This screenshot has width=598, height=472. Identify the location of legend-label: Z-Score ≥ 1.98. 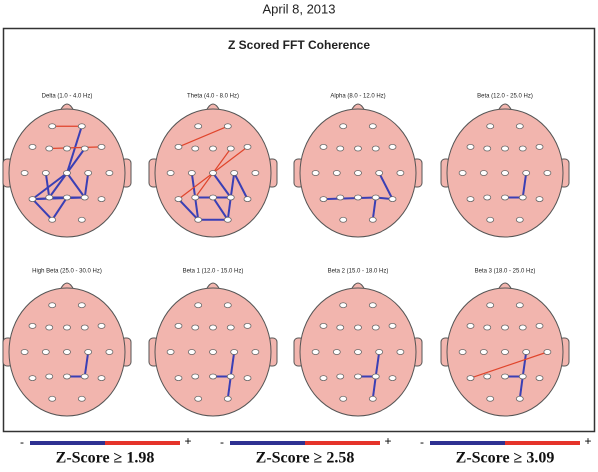
(105, 458).